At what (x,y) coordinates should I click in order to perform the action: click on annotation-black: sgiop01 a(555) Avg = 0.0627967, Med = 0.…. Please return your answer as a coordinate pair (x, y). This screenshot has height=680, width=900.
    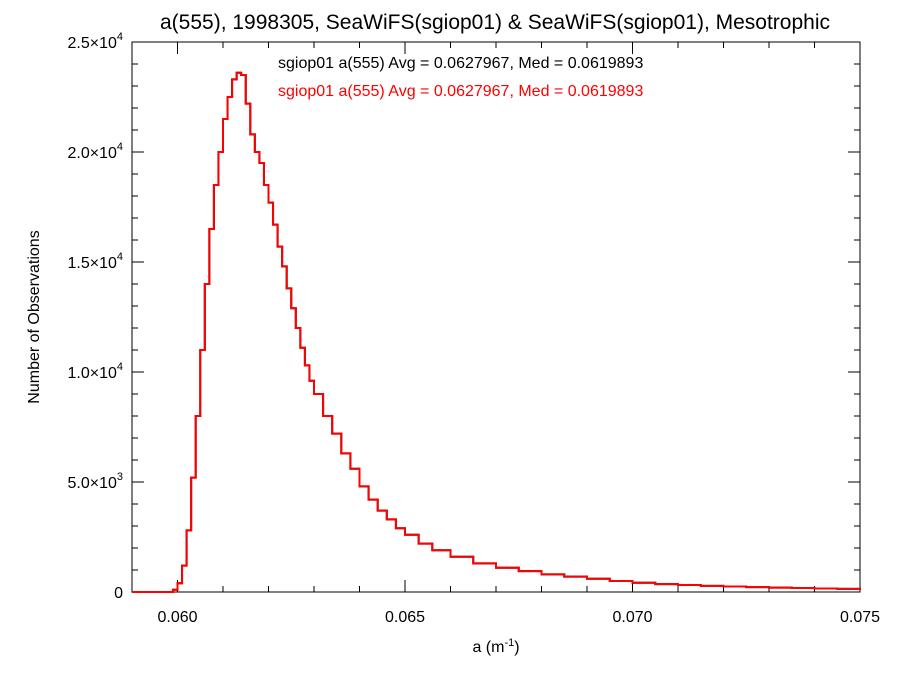
    Looking at the image, I should click on (460, 63).